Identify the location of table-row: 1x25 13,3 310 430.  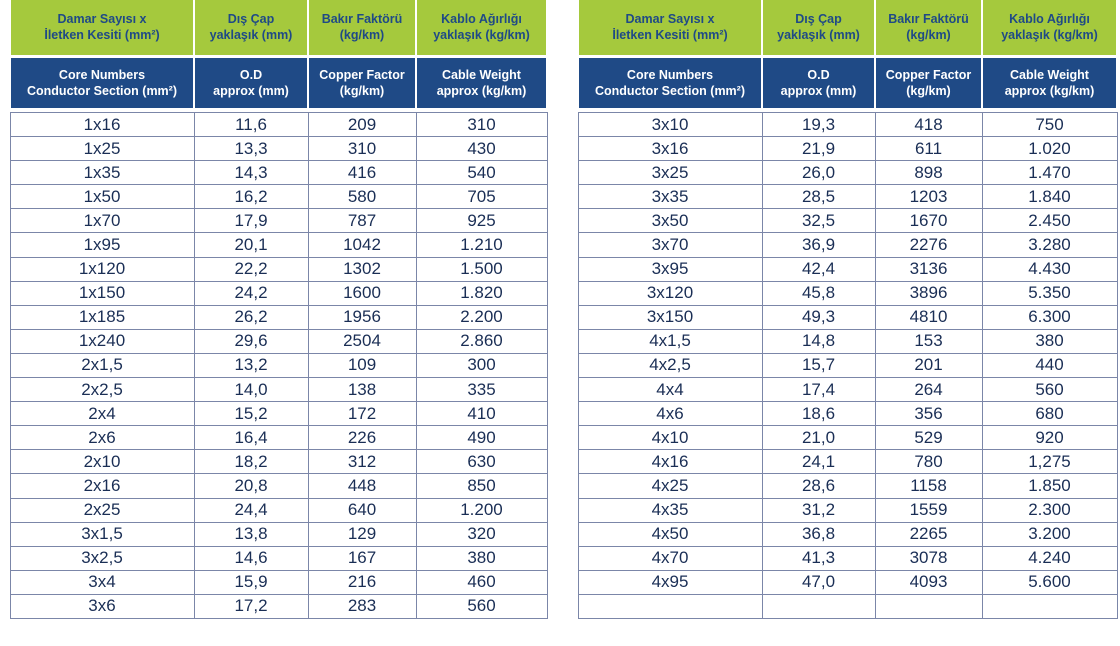
(278, 149).